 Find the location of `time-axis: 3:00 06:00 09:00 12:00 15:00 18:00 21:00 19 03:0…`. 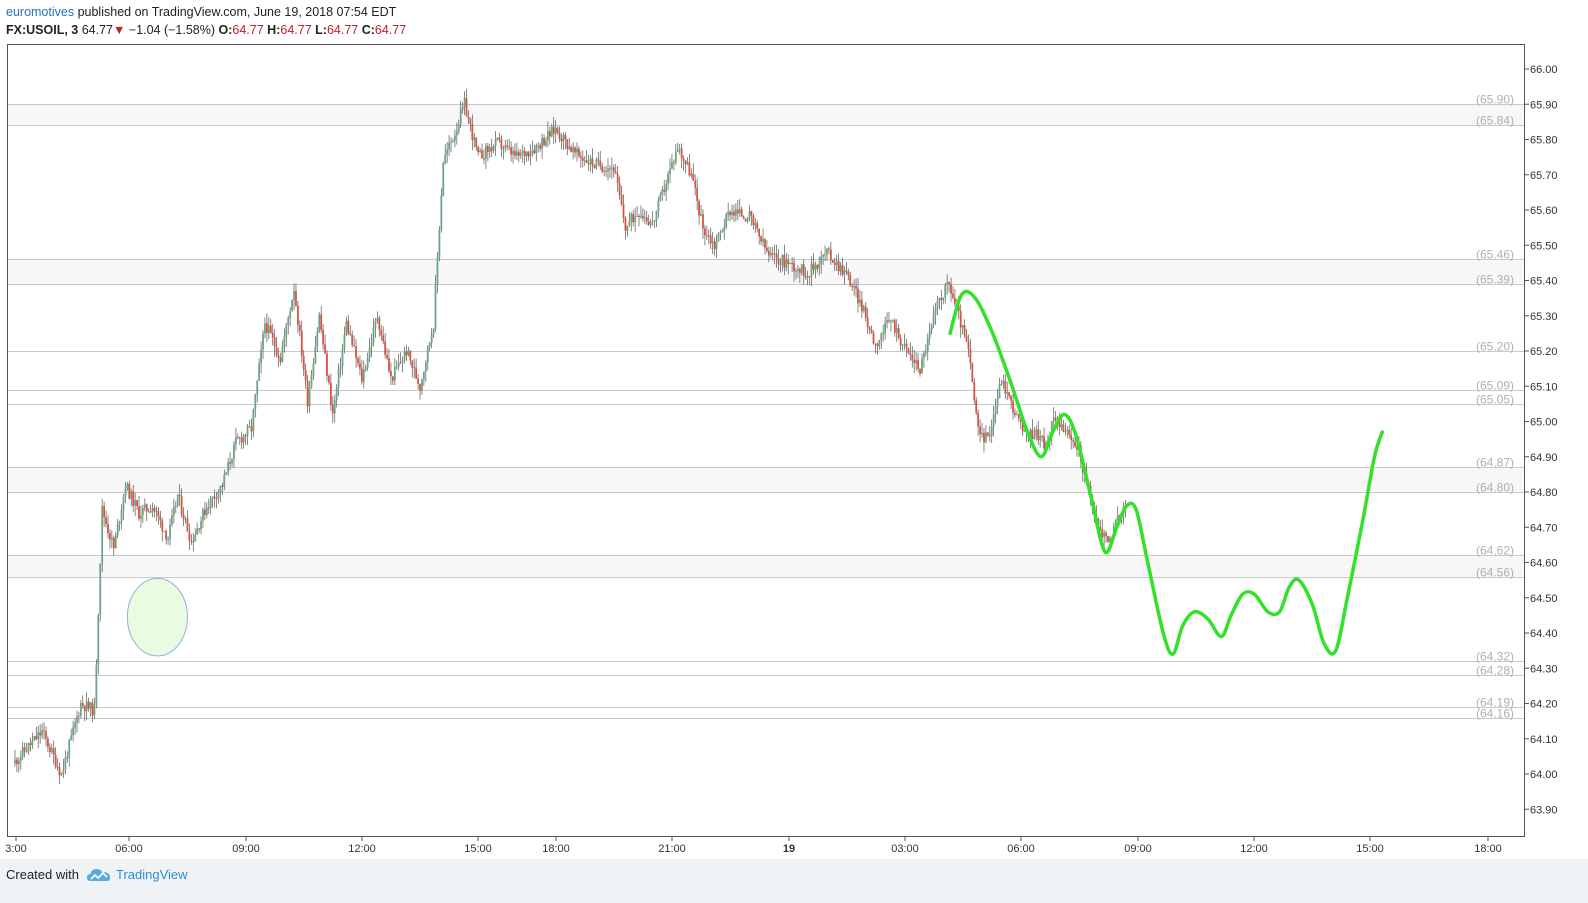

time-axis: 3:00 06:00 09:00 12:00 15:00 18:00 21:00 19 03:0… is located at coordinates (753, 845).